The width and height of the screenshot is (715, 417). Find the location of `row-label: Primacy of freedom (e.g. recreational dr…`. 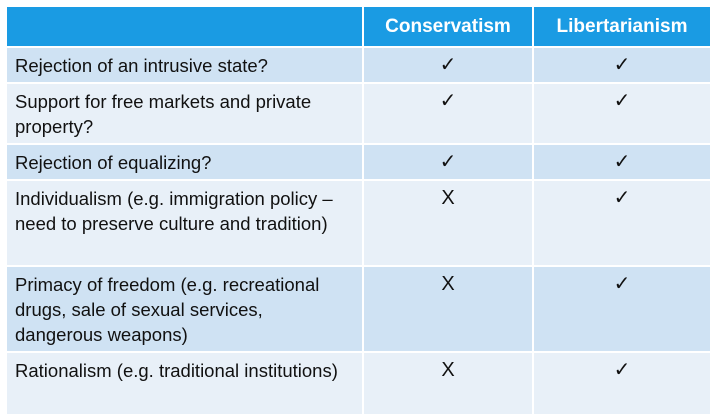

row-label: Primacy of freedom (e.g. recreational dr… is located at coordinates (184, 309).